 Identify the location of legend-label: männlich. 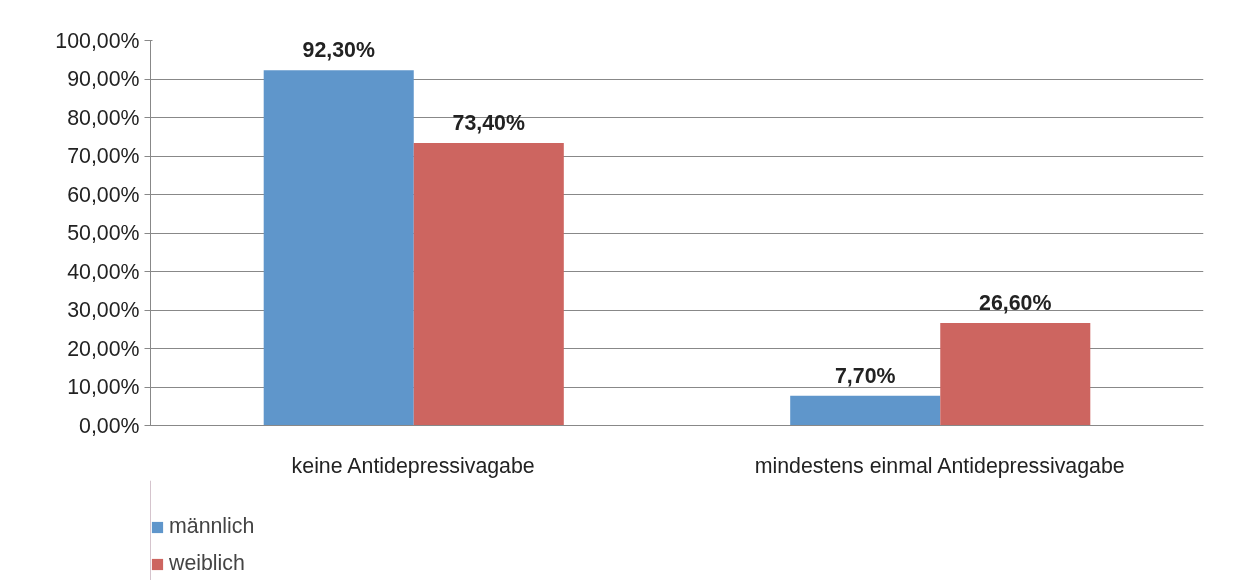
(212, 526).